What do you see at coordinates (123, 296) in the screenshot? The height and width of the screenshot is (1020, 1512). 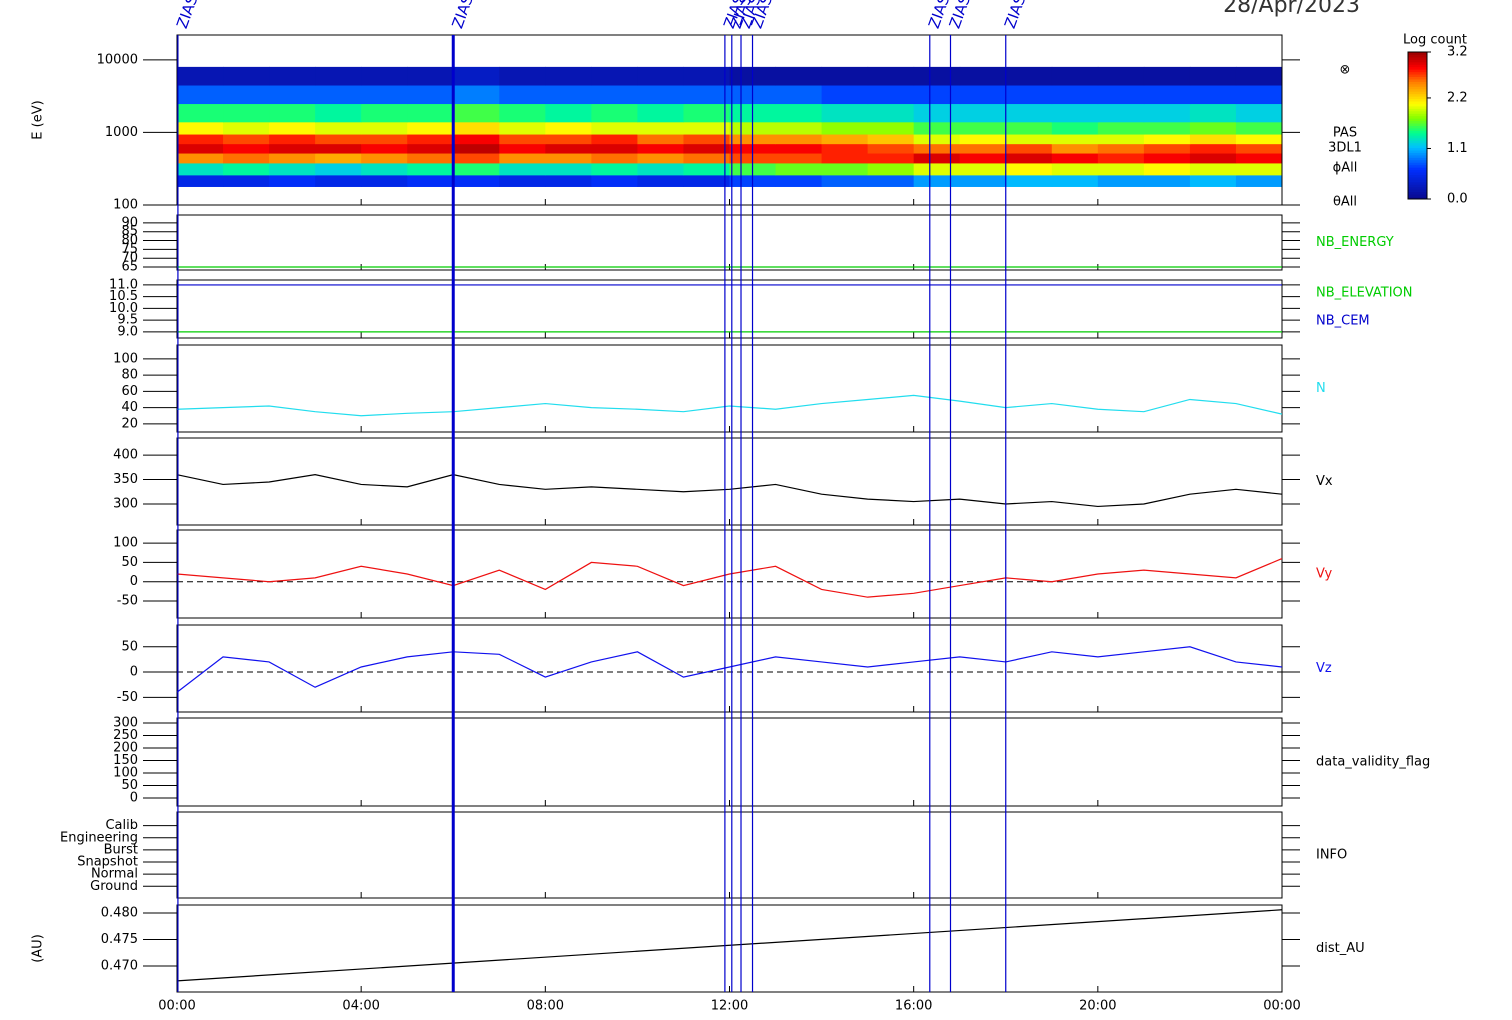 I see `y-tick-label: 10.5` at bounding box center [123, 296].